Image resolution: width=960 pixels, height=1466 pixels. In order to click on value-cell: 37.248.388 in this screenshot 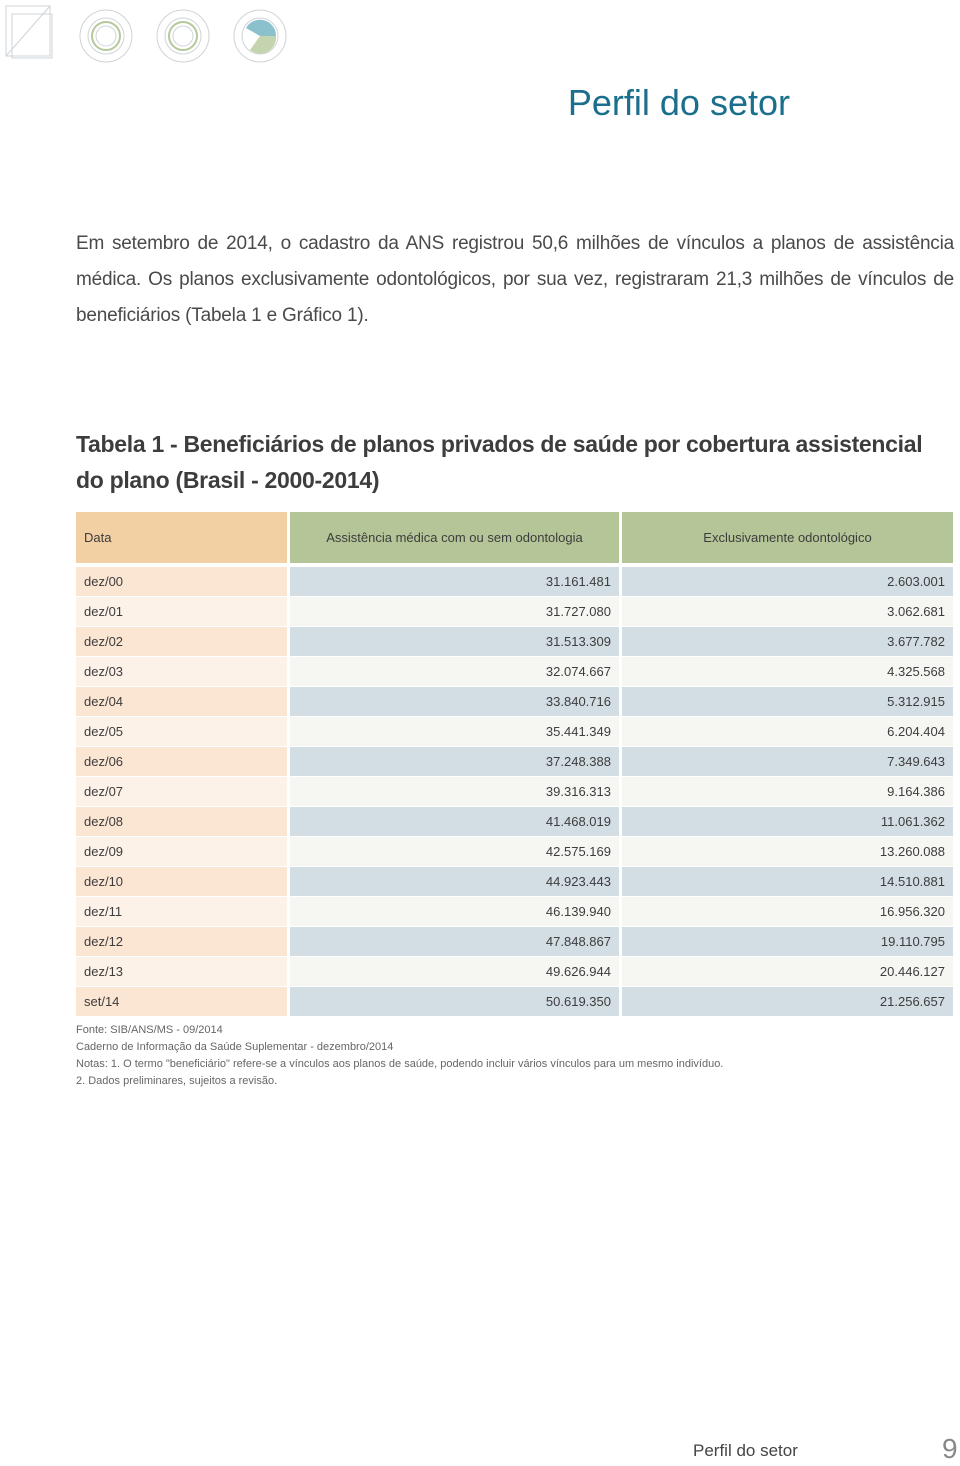, I will do `click(454, 761)`.